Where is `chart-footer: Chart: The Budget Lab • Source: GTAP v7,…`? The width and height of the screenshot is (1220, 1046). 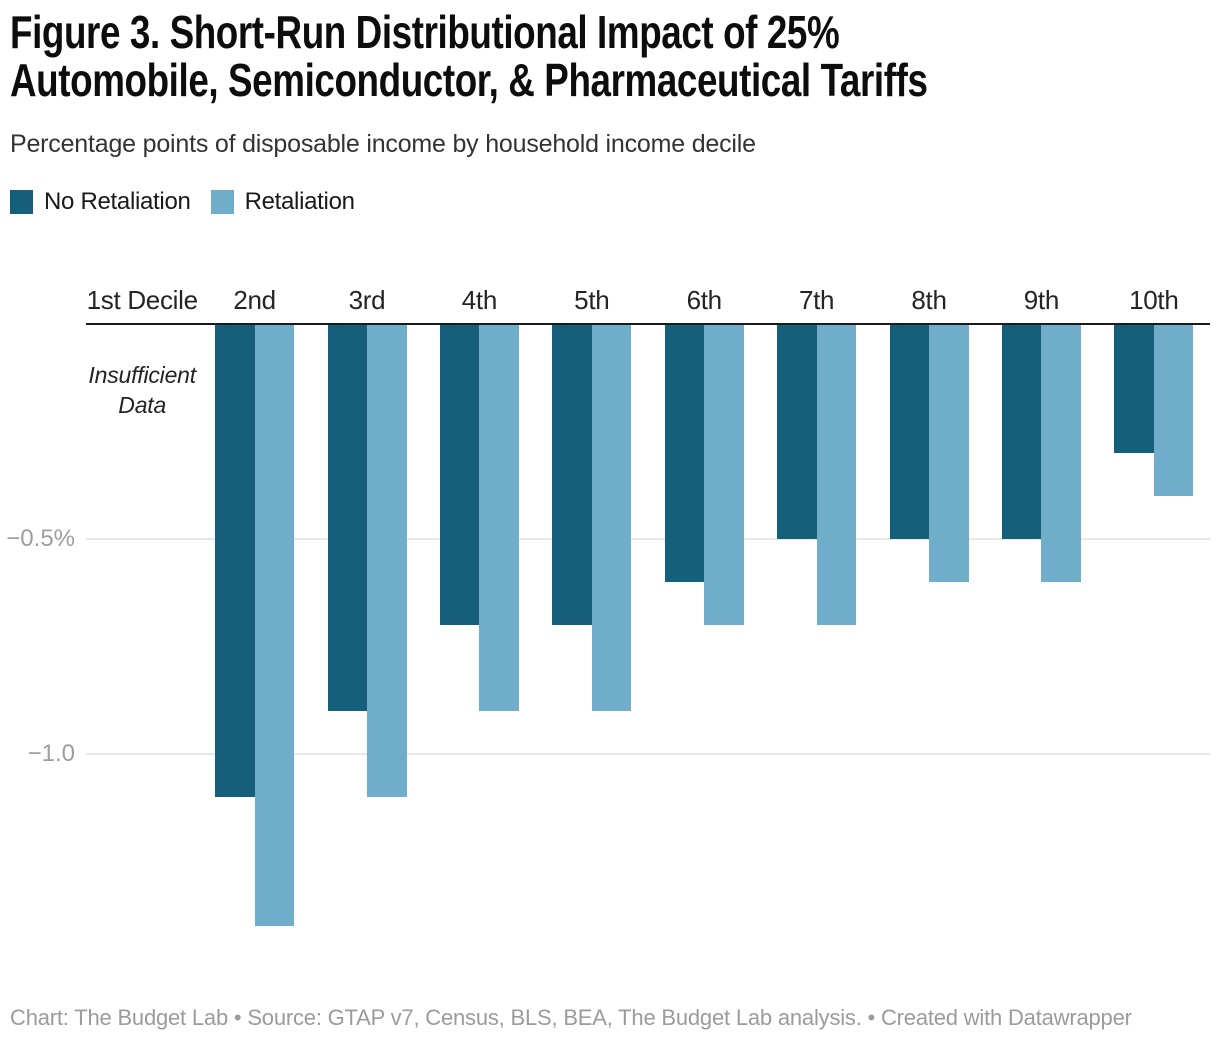
chart-footer: Chart: The Budget Lab • Source: GTAP v7,… is located at coordinates (571, 1017).